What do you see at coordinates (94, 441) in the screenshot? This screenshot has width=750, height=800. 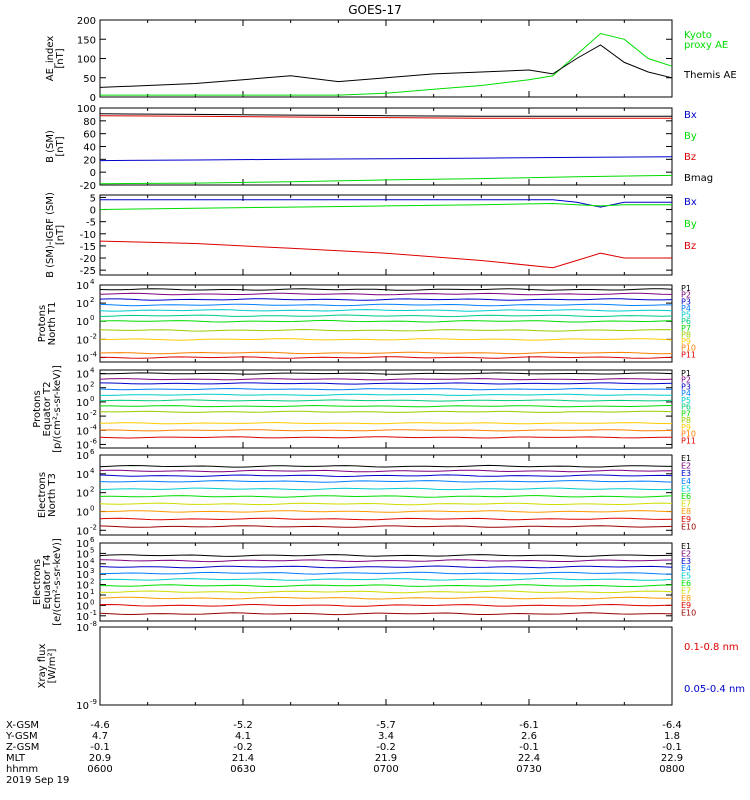 I see `y-tick-label-exponent: -6` at bounding box center [94, 441].